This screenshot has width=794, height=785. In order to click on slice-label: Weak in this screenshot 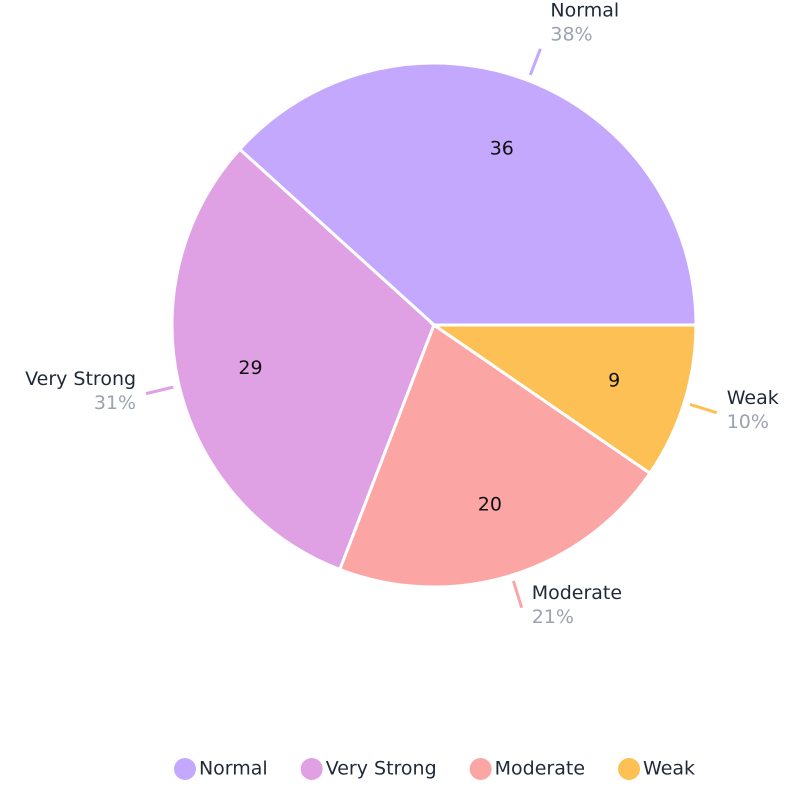, I will do `click(753, 398)`.